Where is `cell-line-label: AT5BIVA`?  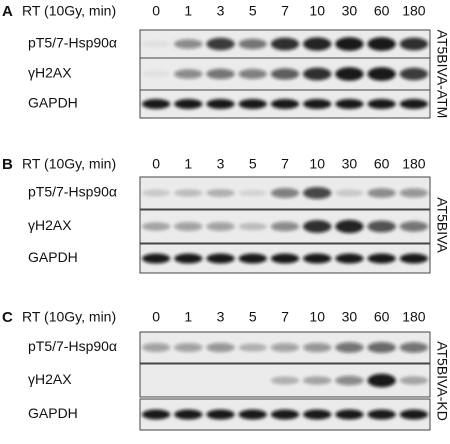 cell-line-label: AT5BIVA is located at coordinates (442, 225).